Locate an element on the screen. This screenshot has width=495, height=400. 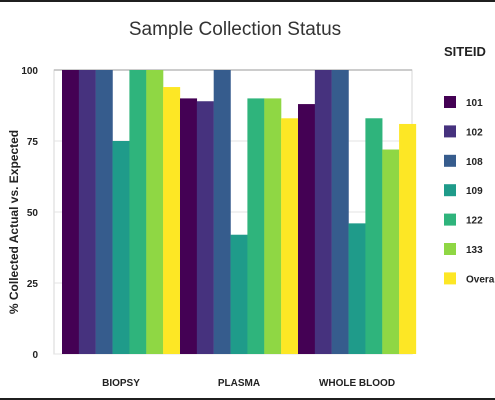
y-tick-label: 100 is located at coordinates (29, 71).